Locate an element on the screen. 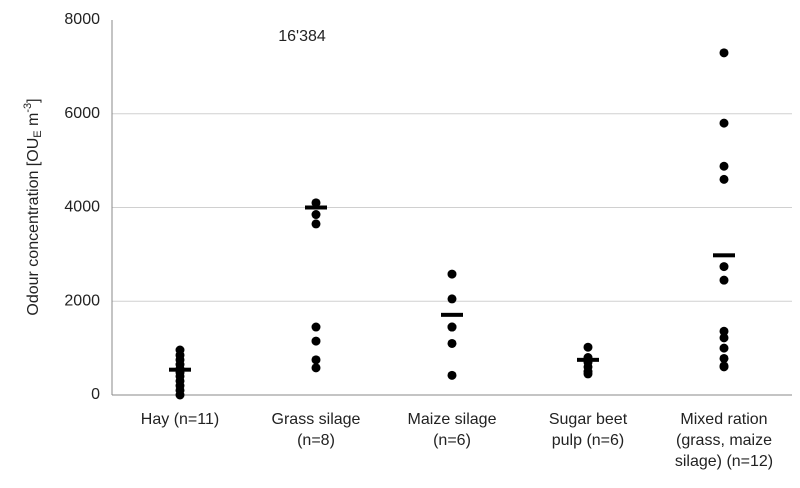  x-tick-label: pulp (n=6) is located at coordinates (588, 440).